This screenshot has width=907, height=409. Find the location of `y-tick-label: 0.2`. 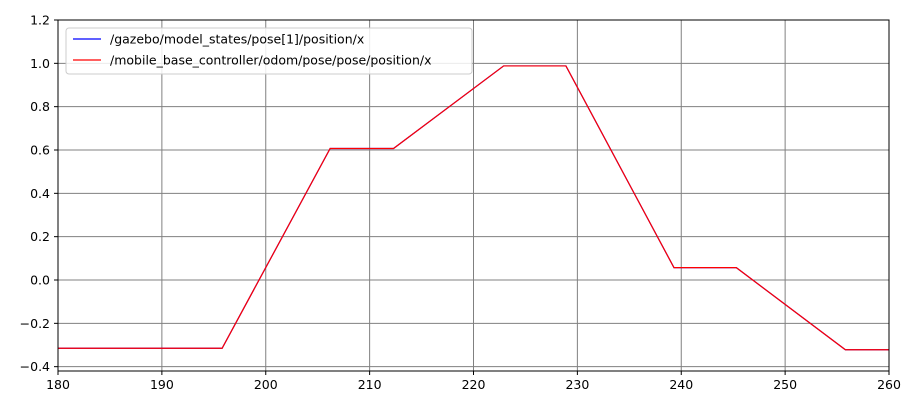

y-tick-label: 0.2 is located at coordinates (40, 236).